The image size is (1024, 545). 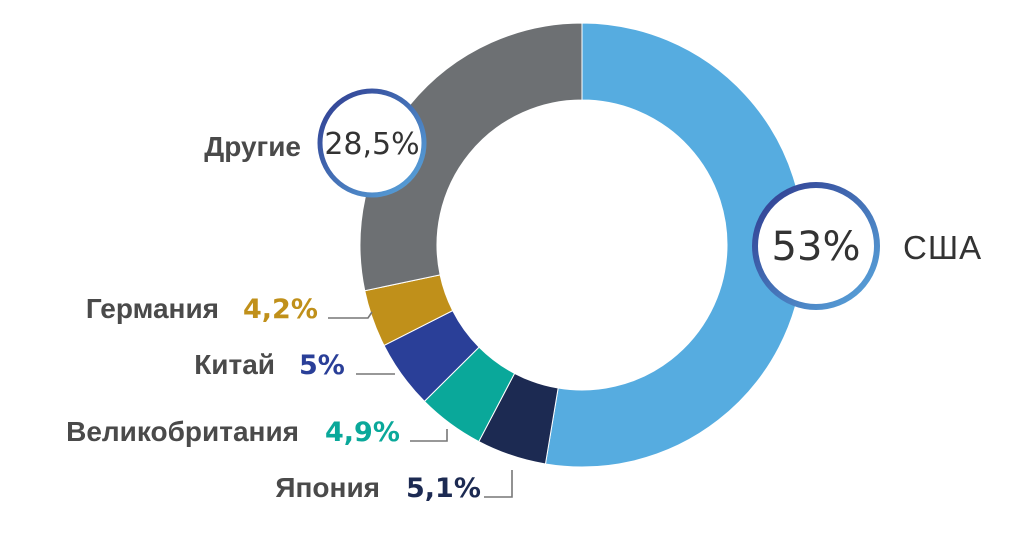 I want to click on slice-value-china: 5%, so click(x=322, y=365).